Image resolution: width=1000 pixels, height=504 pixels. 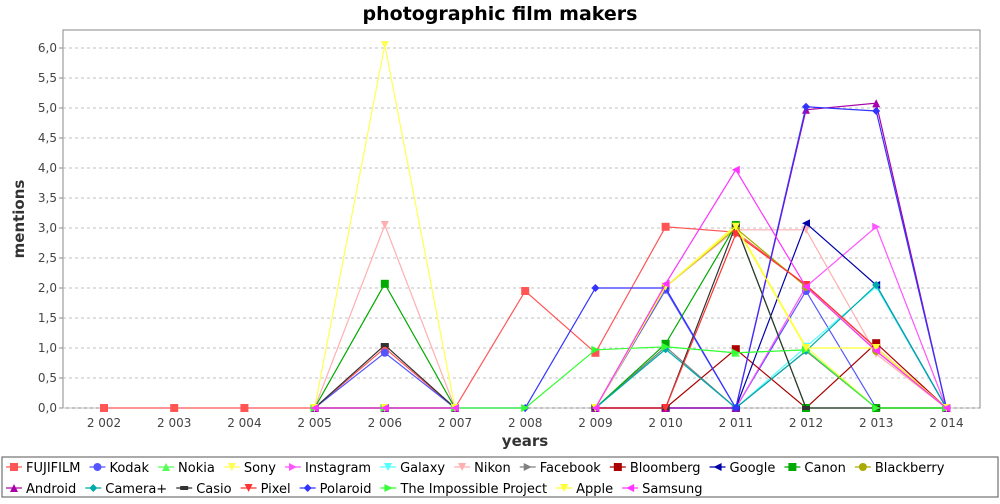 I want to click on data-point-bloomberg, so click(x=876, y=343).